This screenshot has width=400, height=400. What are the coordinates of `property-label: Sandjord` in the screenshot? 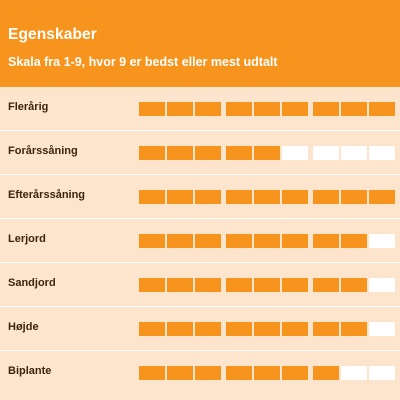 It's located at (32, 283).